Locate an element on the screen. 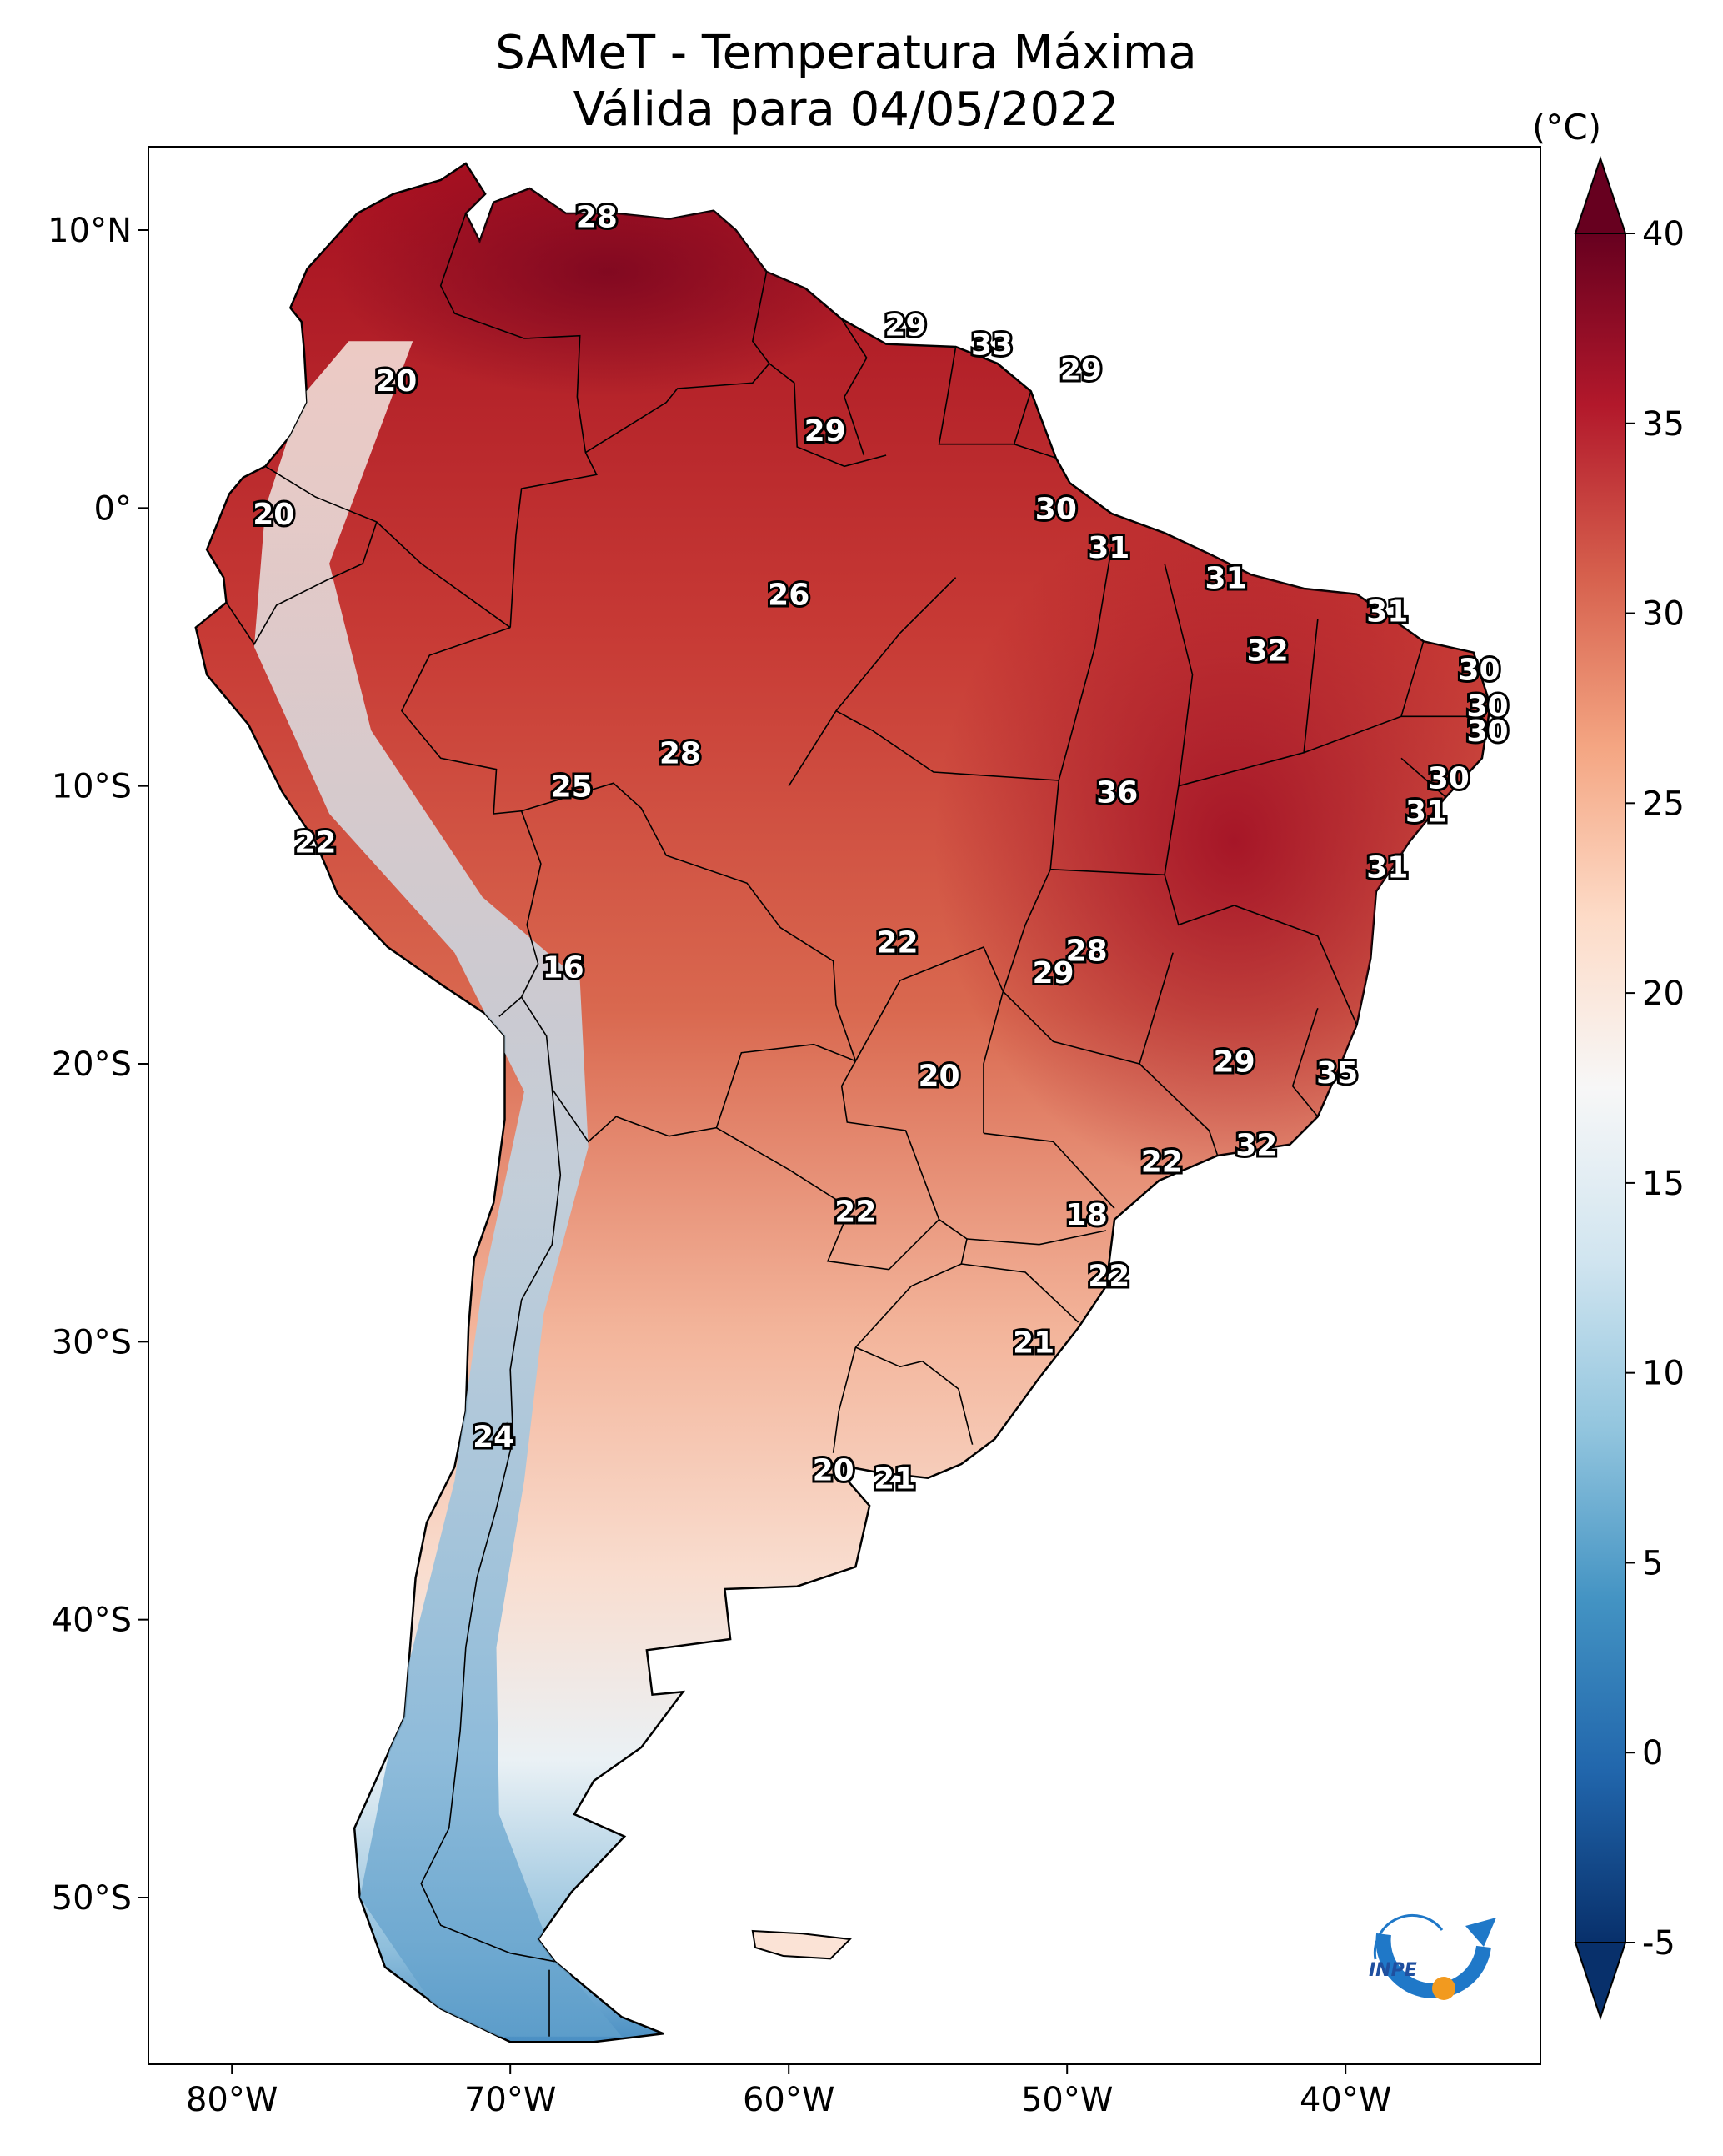 This screenshot has width=1723, height=2156. colorbar-tick-label: 25 is located at coordinates (1663, 804).